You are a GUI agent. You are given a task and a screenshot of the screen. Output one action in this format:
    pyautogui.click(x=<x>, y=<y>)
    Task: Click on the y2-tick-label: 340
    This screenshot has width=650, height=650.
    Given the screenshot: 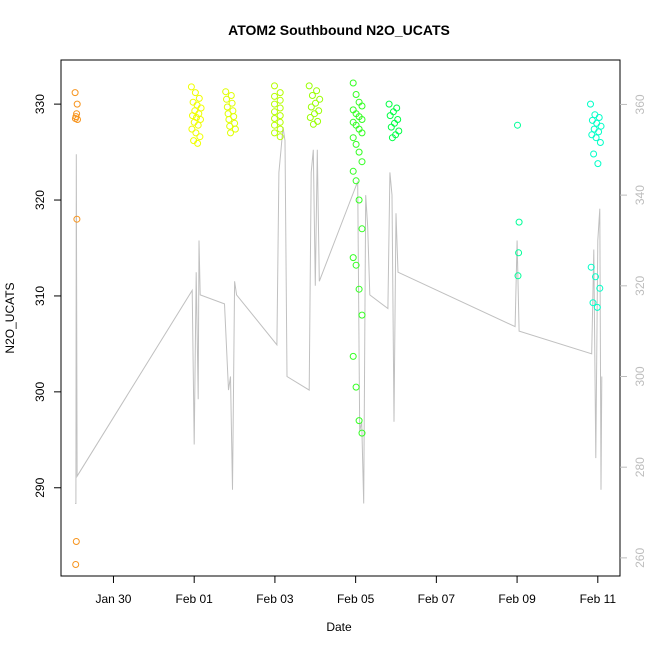 What is the action you would take?
    pyautogui.click(x=640, y=195)
    